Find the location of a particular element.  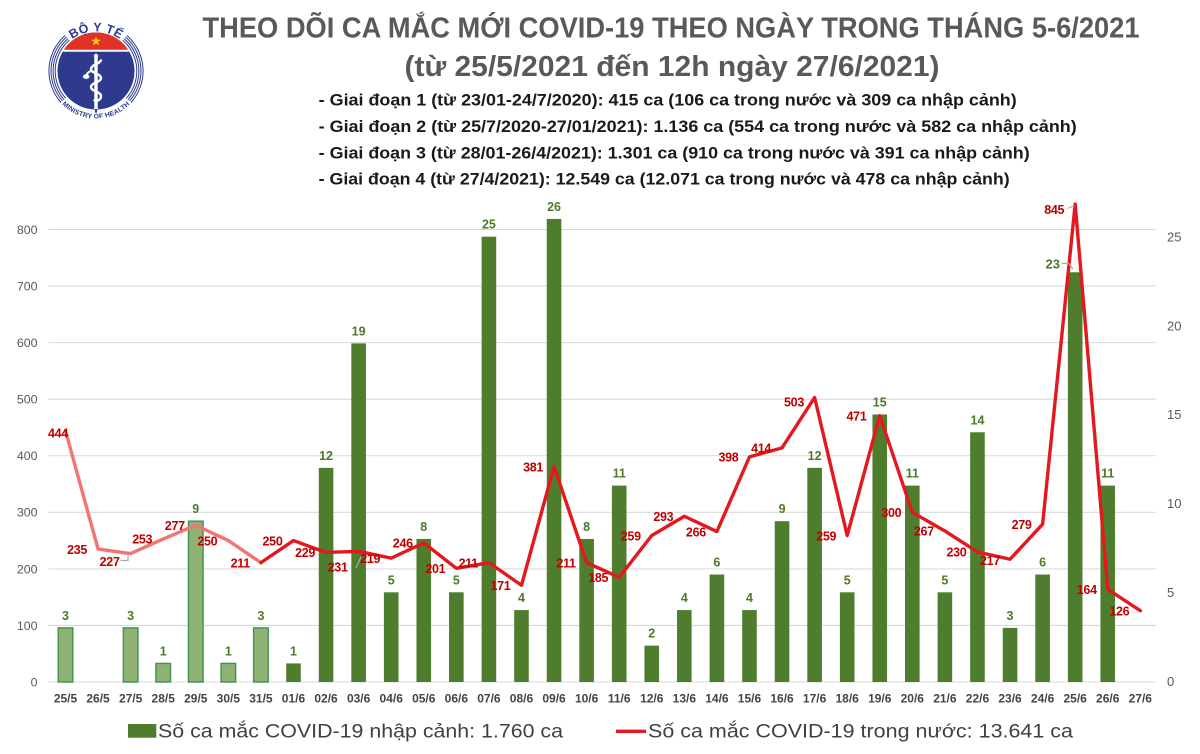

svg-text: 126 is located at coordinates (1119, 611).